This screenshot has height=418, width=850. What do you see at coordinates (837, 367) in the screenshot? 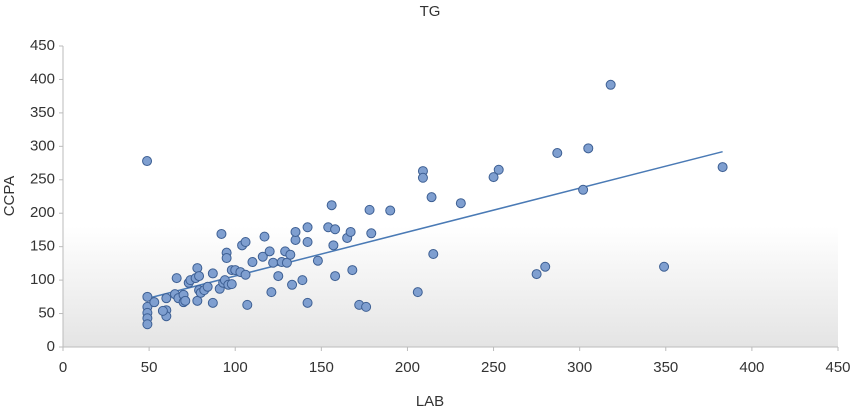
I see `x-tick-label: 450` at bounding box center [837, 367].